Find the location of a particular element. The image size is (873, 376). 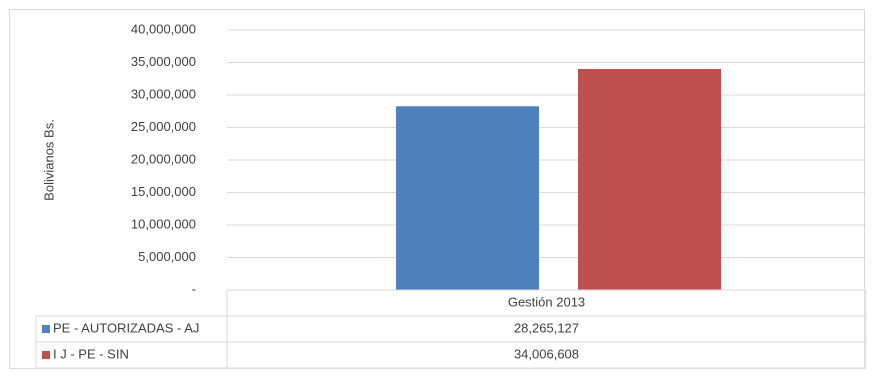

y-tick-label: 30,000,000 is located at coordinates (163, 93).